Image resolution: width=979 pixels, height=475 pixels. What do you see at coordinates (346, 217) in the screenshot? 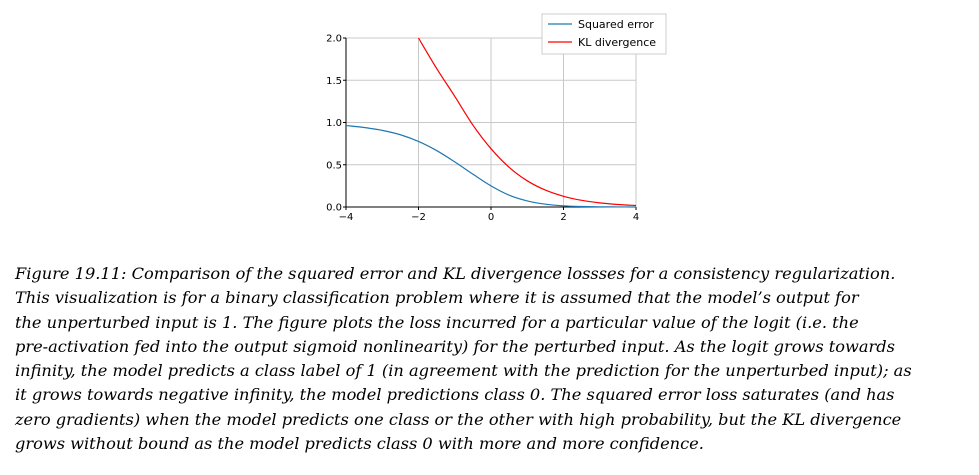
I see `x-tick-label: −4` at bounding box center [346, 217].